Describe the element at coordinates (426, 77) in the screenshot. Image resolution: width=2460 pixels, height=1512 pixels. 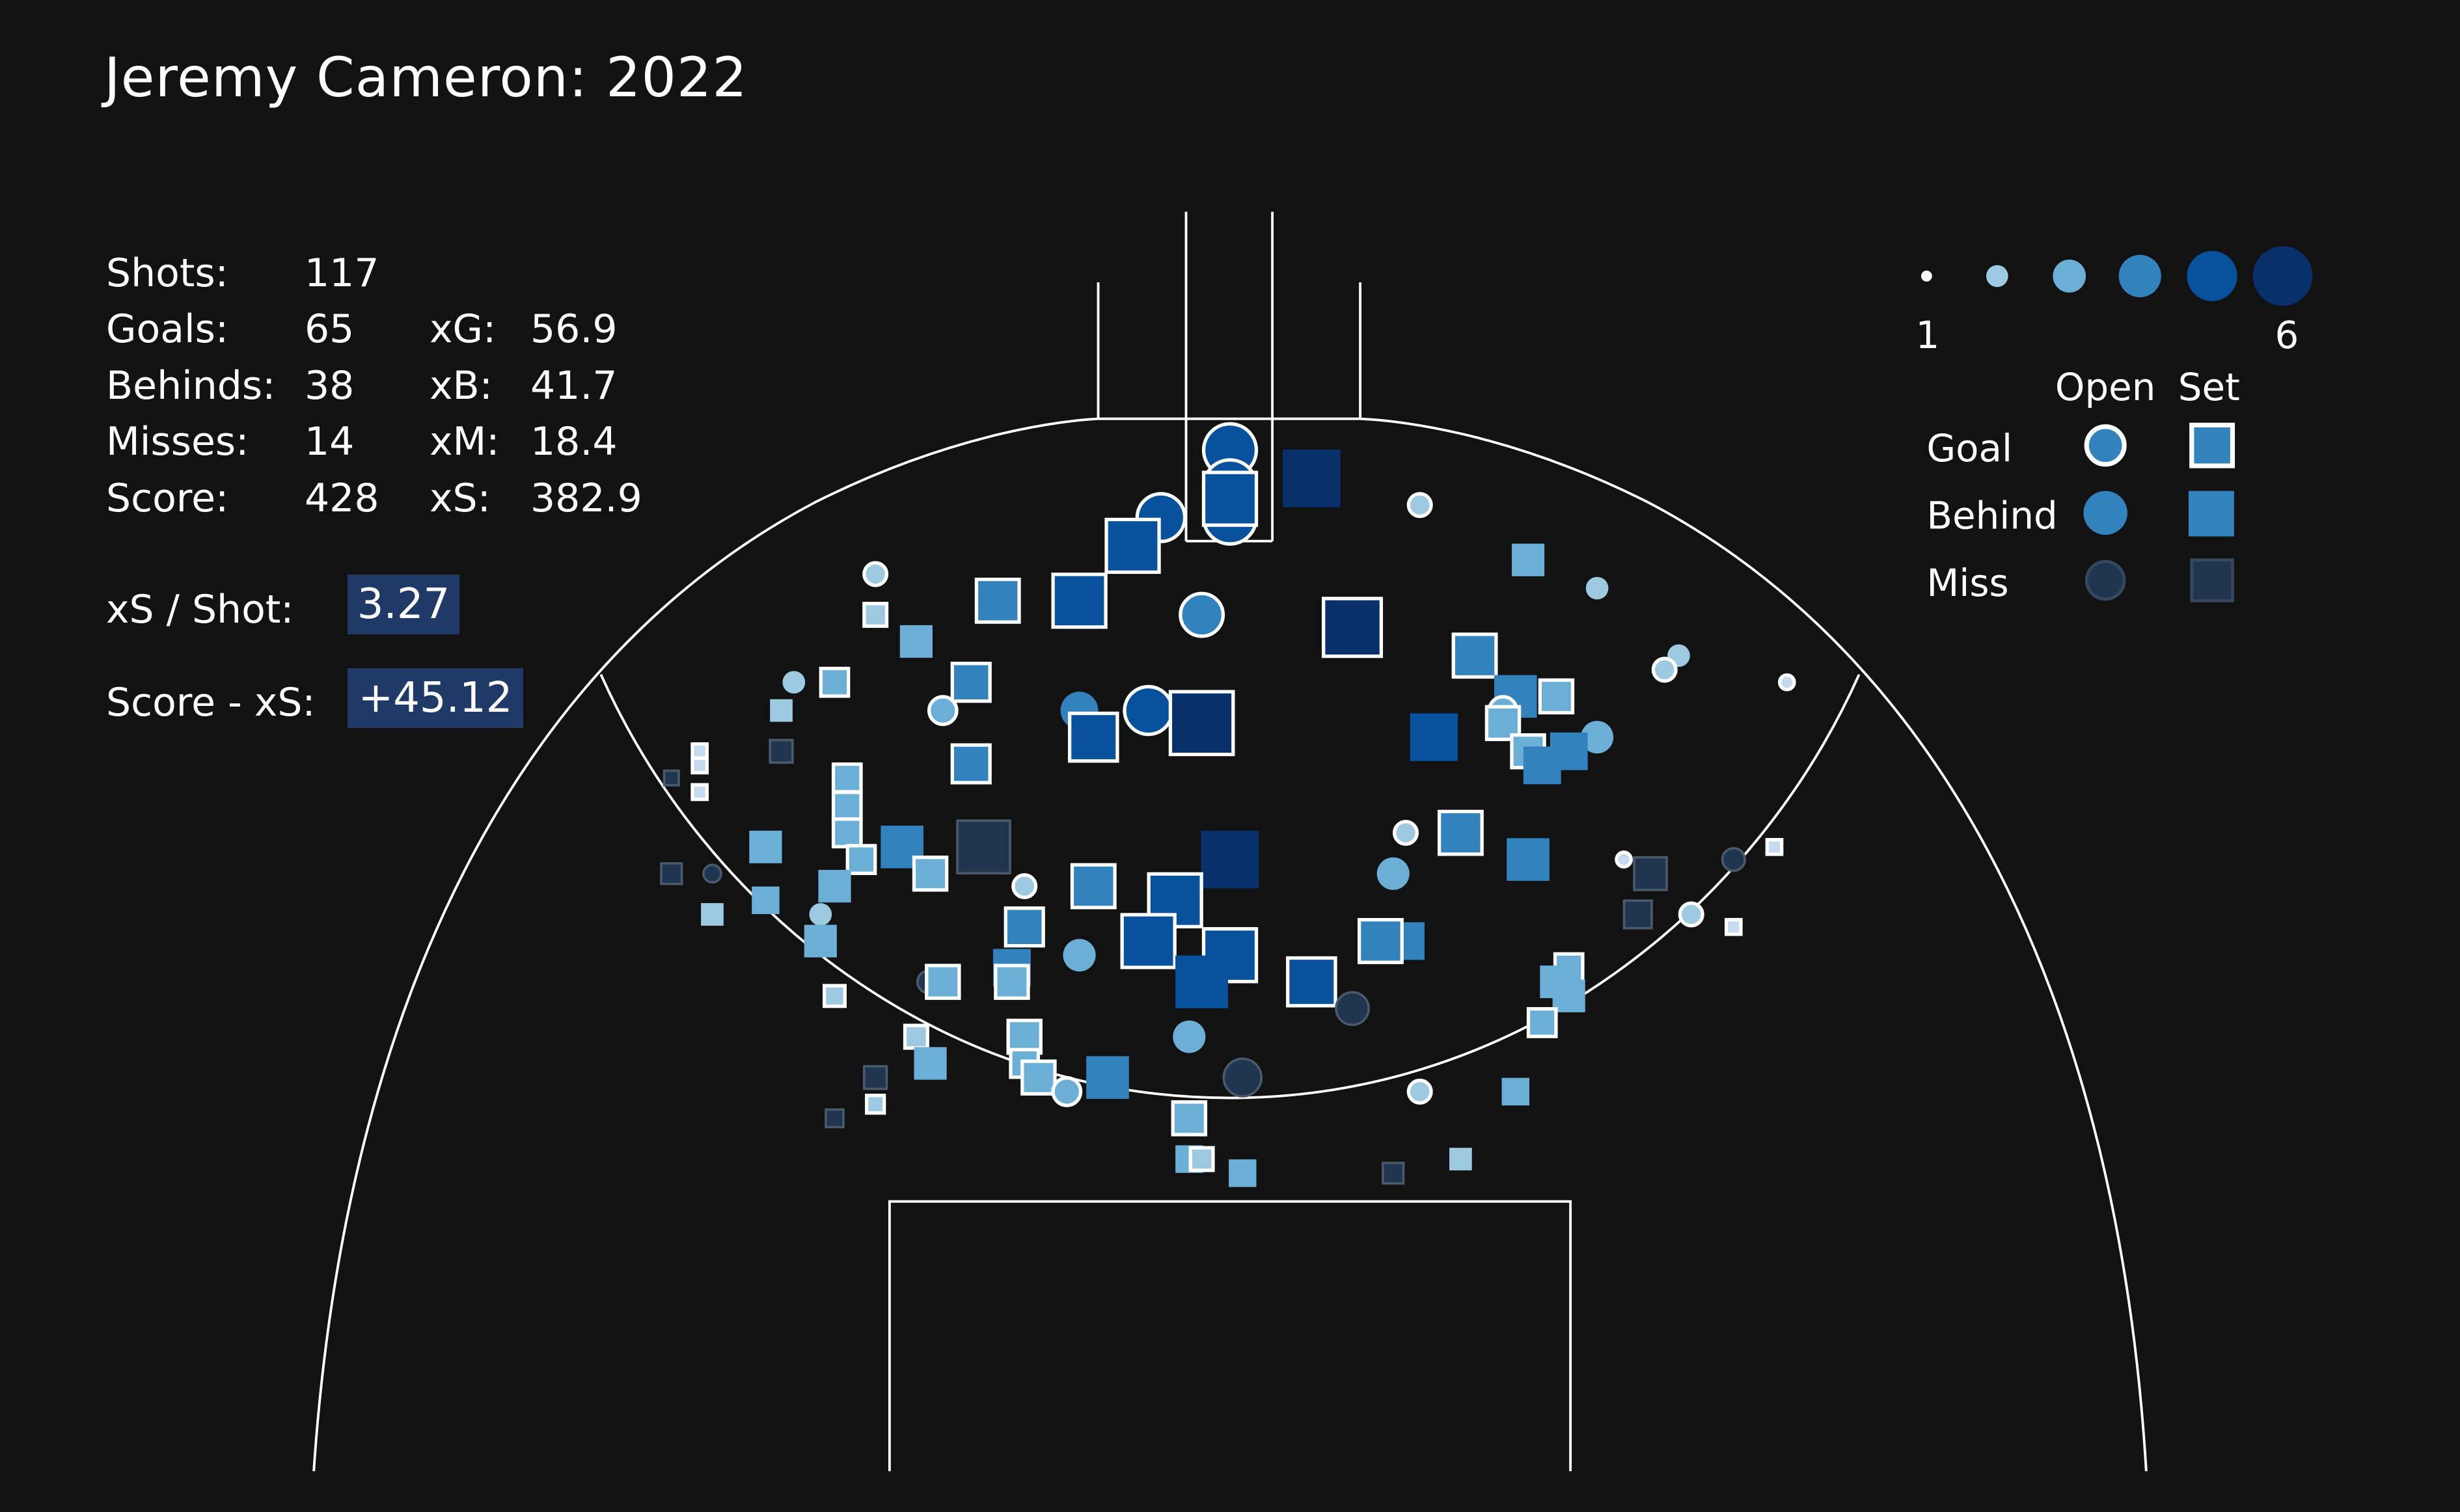
I see `chart-title: Jeremy Cameron: 2022` at that location.